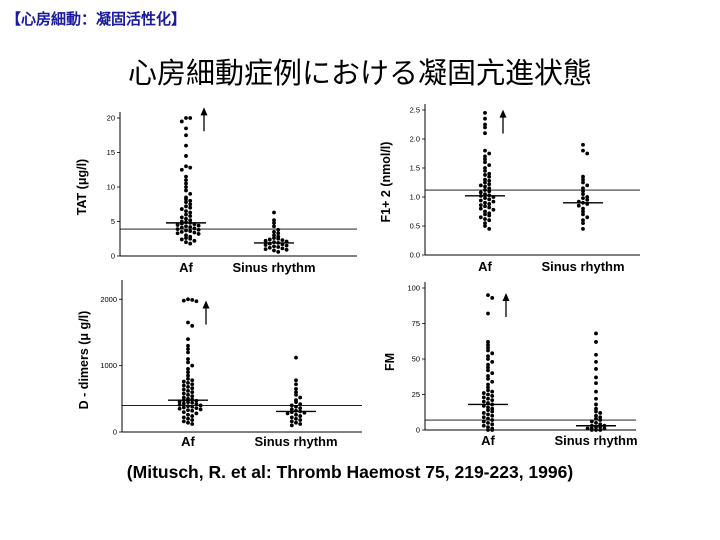 This screenshot has width=720, height=540. Describe the element at coordinates (82, 187) in the screenshot. I see `y-axis-label: TAT (μg/l)` at that location.